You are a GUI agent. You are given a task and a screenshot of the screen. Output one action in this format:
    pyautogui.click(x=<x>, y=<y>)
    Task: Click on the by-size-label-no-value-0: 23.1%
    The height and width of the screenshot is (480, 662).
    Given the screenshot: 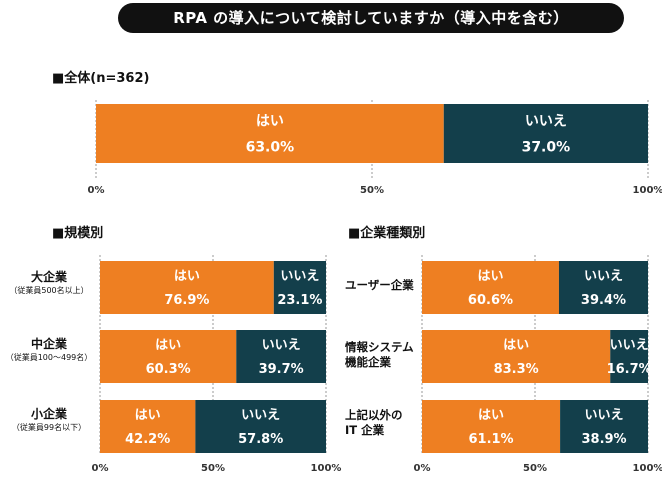 What is the action you would take?
    pyautogui.click(x=299, y=300)
    